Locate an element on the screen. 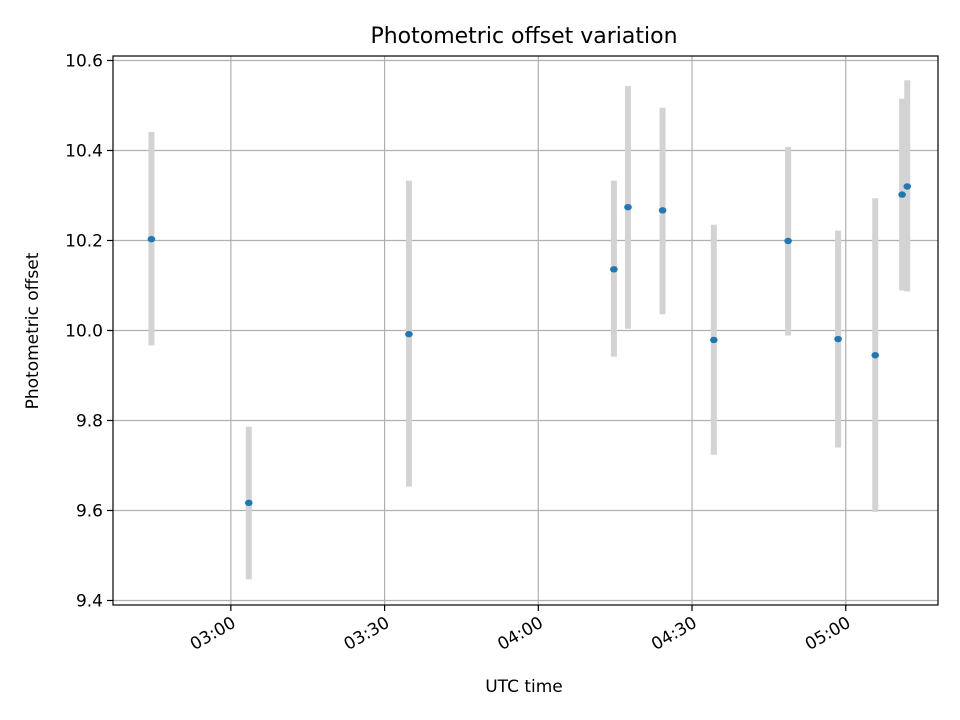 The height and width of the screenshot is (720, 960). y-axis-ticks: 9.4 9.6 9.8 10.0 10.2 10.4 10.6 is located at coordinates (89, 332).